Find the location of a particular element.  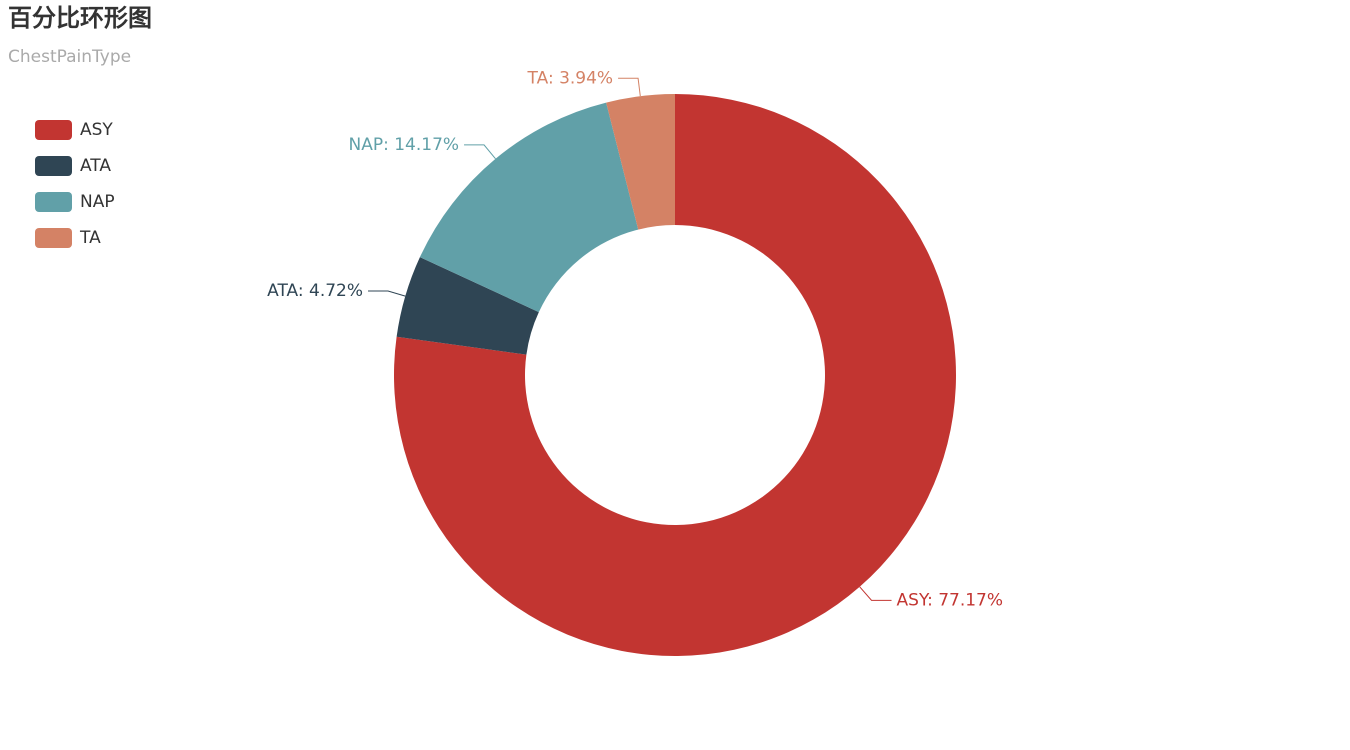

data-label: ATA: 4.72% is located at coordinates (315, 291).